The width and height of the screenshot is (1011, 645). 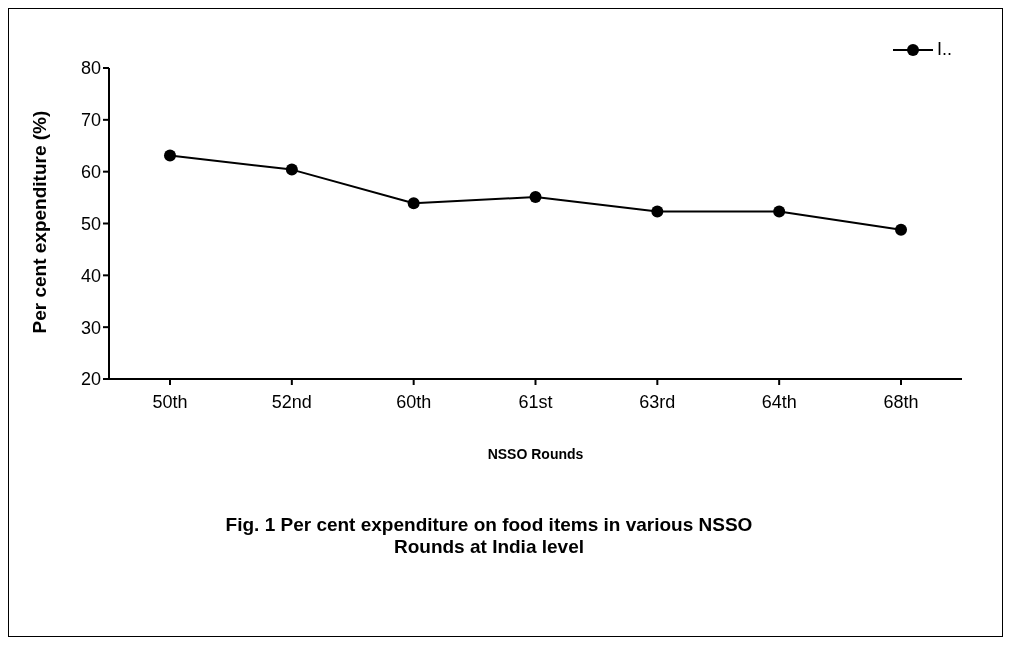 What do you see at coordinates (90, 120) in the screenshot?
I see `y-tick-label: 70` at bounding box center [90, 120].